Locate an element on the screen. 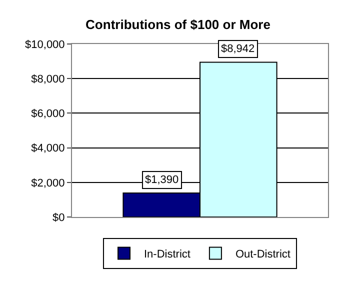  chart-title: Contributions of $100 or More is located at coordinates (178, 24).